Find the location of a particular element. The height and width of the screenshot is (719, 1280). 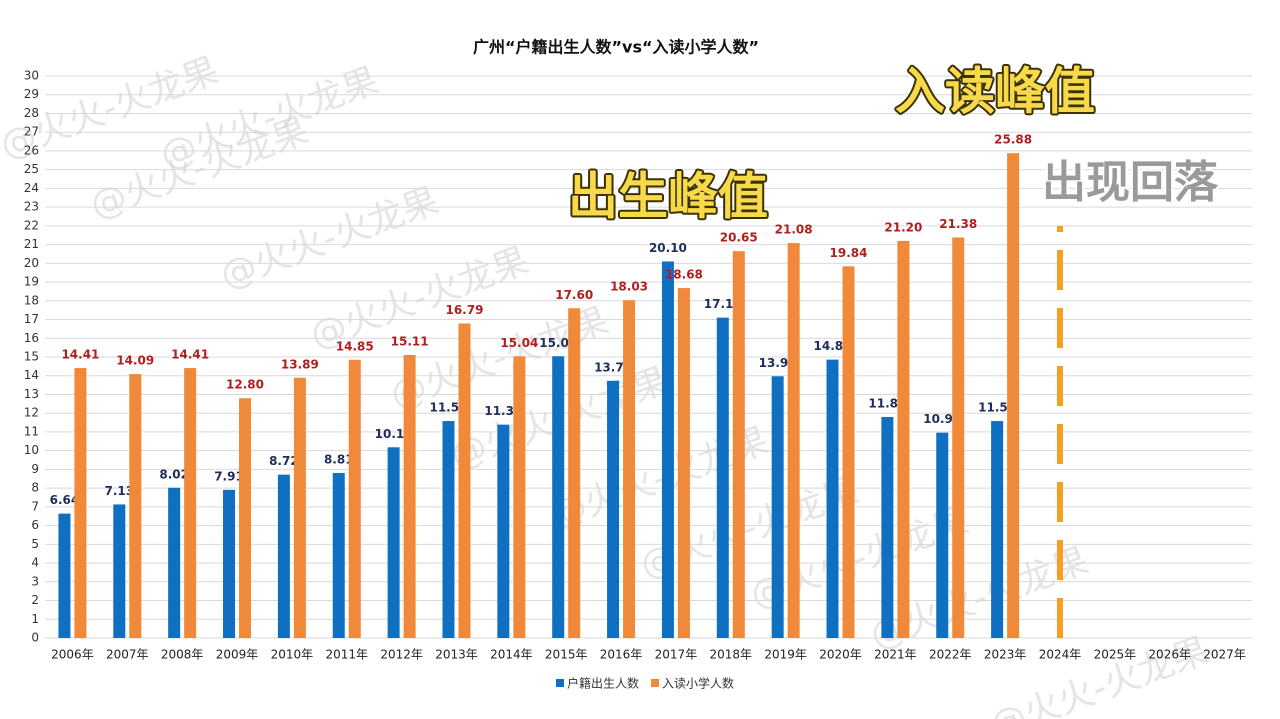

x-tick-label: 2016年 is located at coordinates (621, 655).